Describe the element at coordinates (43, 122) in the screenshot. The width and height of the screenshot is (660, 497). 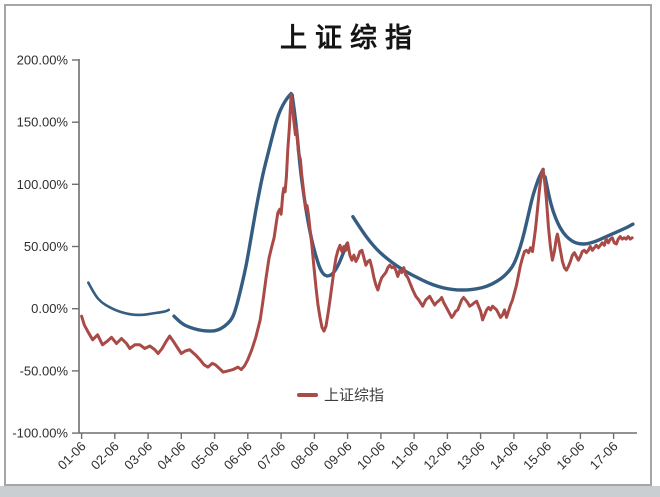
I see `y-tick-label: 150.00%` at that location.